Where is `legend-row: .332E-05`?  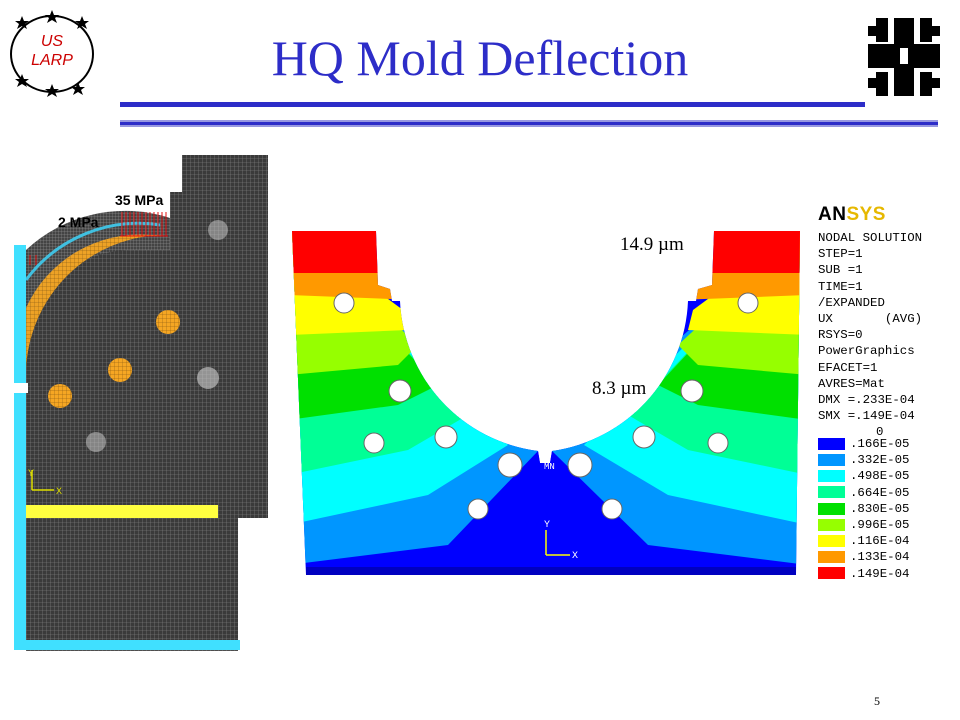
legend-row: .332E-05 is located at coordinates (864, 460).